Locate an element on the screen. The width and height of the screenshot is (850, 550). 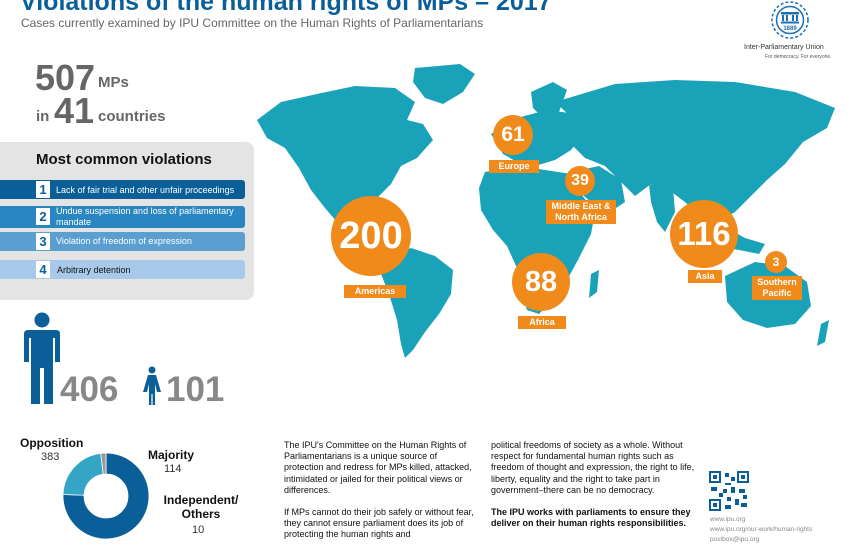
party-donut-chart is located at coordinates (106, 496).